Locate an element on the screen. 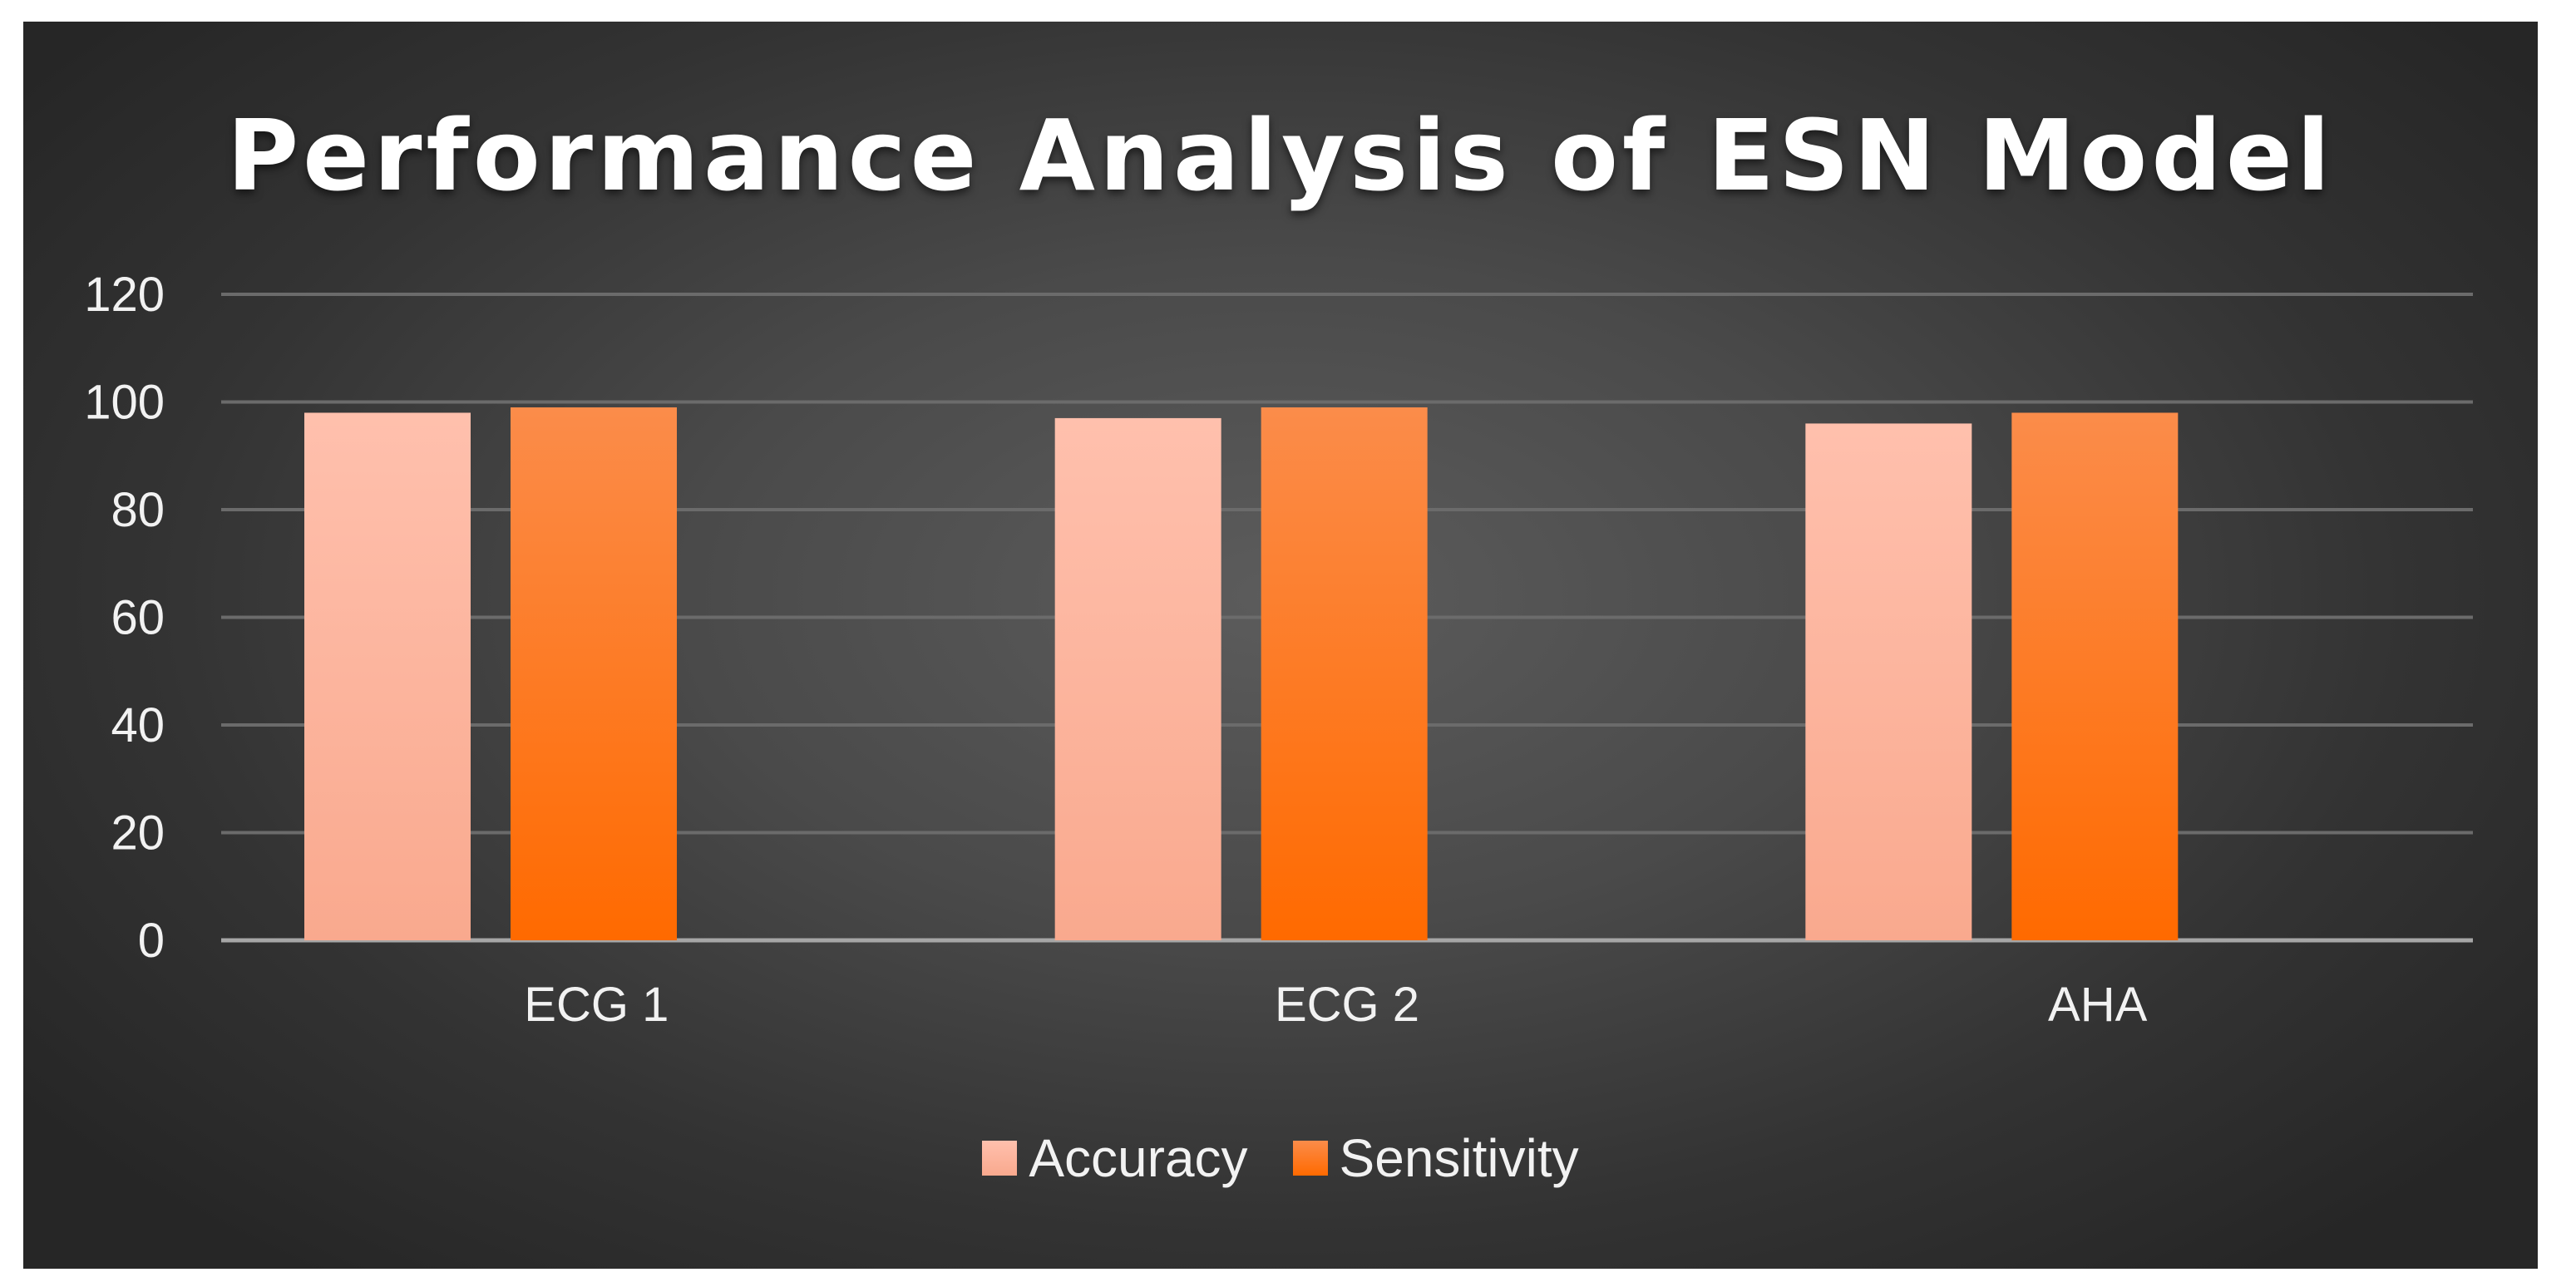  legend-swatch-accuracy is located at coordinates (1000, 1158).